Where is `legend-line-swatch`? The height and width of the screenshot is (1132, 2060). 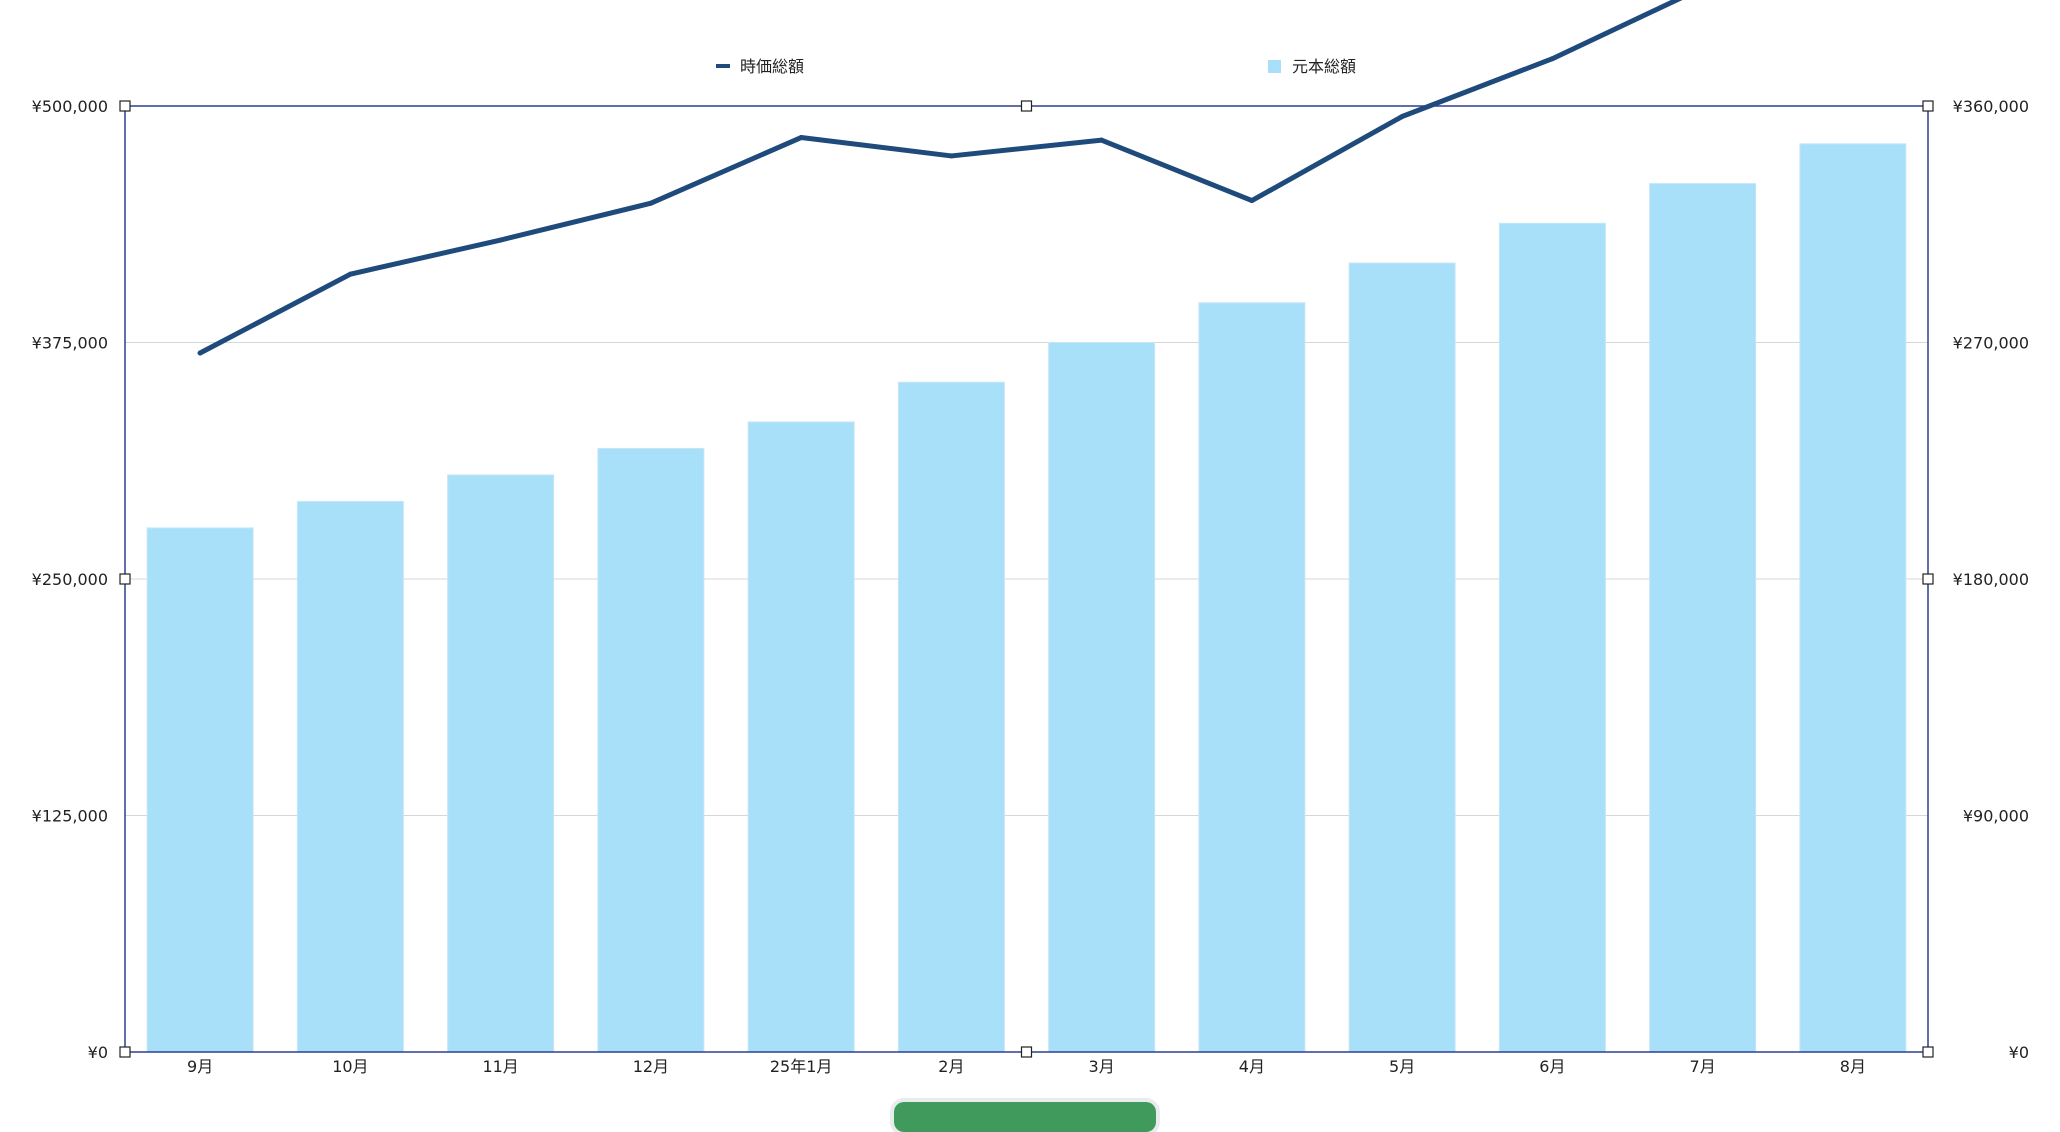 legend-line-swatch is located at coordinates (723, 66).